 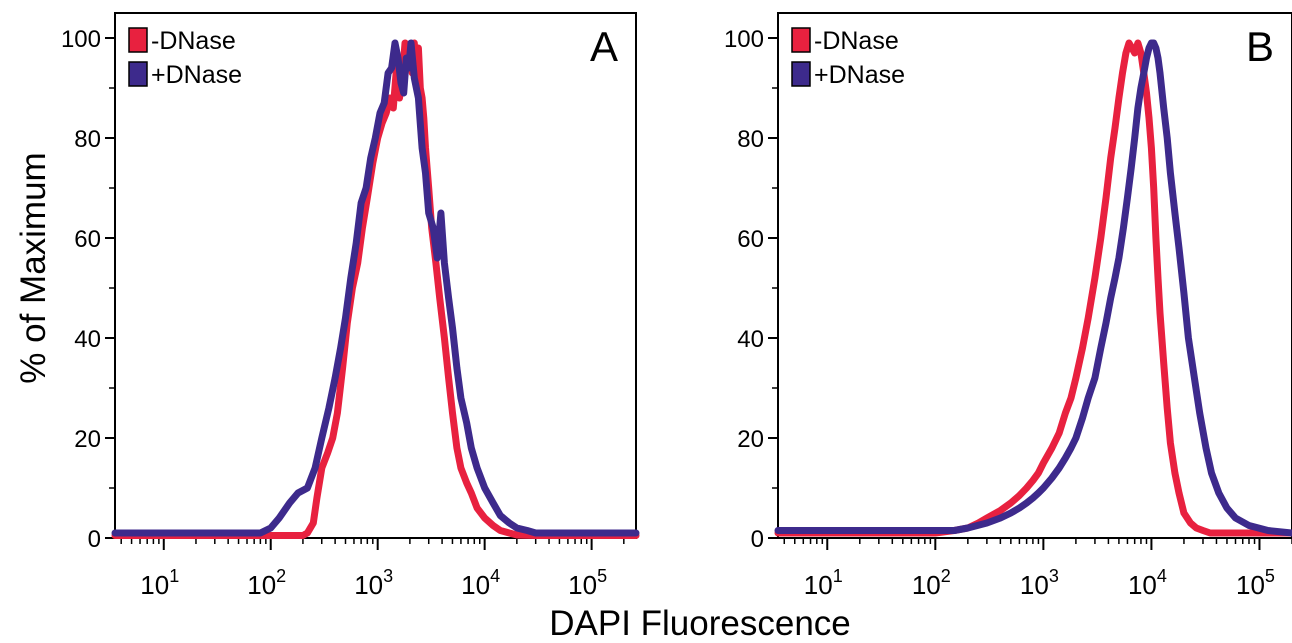 I want to click on y-axis-title: % of Maximum, so click(x=33, y=267).